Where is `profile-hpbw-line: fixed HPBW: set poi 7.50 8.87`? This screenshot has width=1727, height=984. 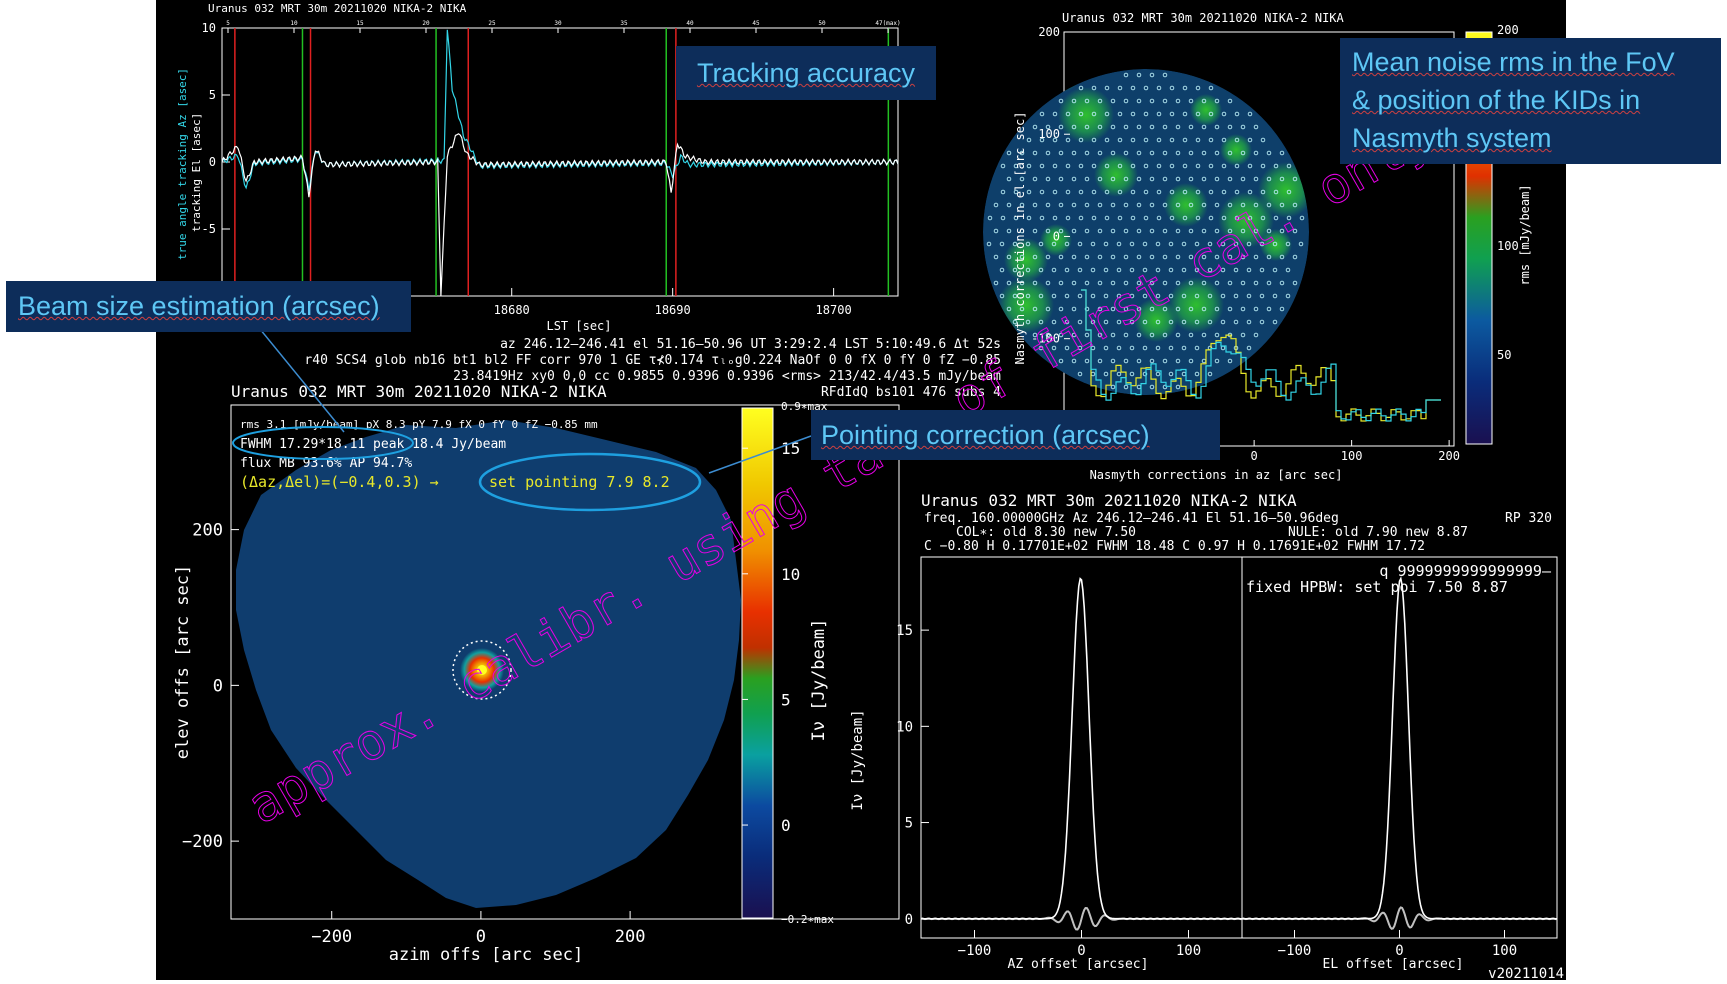 profile-hpbw-line: fixed HPBW: set poi 7.50 8.87 is located at coordinates (1377, 587).